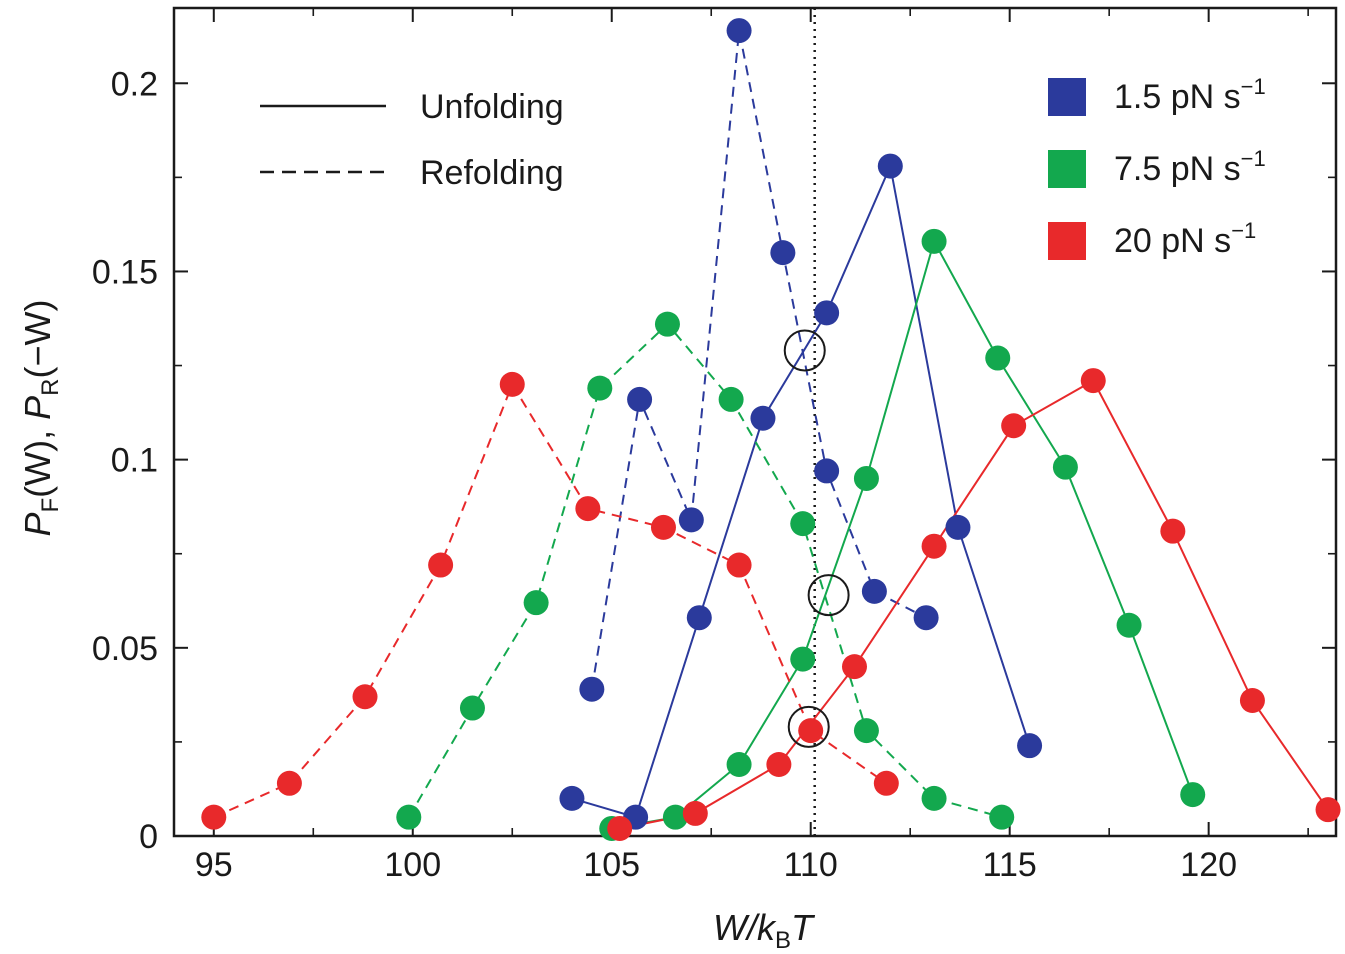 Image resolution: width=1345 pixels, height=954 pixels. What do you see at coordinates (1177, 169) in the screenshot?
I see `legend-rate-text: 7.5 pN s` at bounding box center [1177, 169].